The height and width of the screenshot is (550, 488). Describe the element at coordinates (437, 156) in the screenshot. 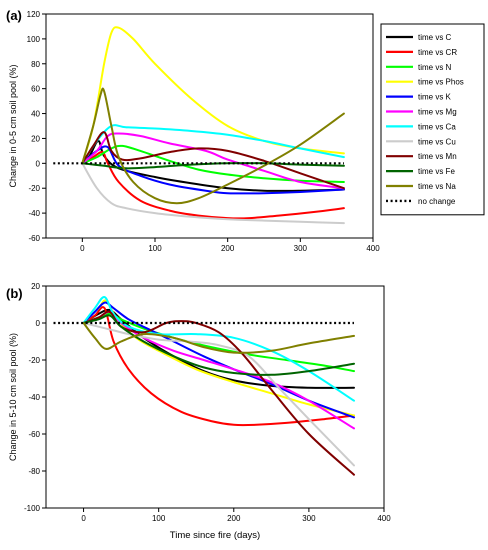

I see `legend-entry-time-vs-mn: time vs Mn` at that location.